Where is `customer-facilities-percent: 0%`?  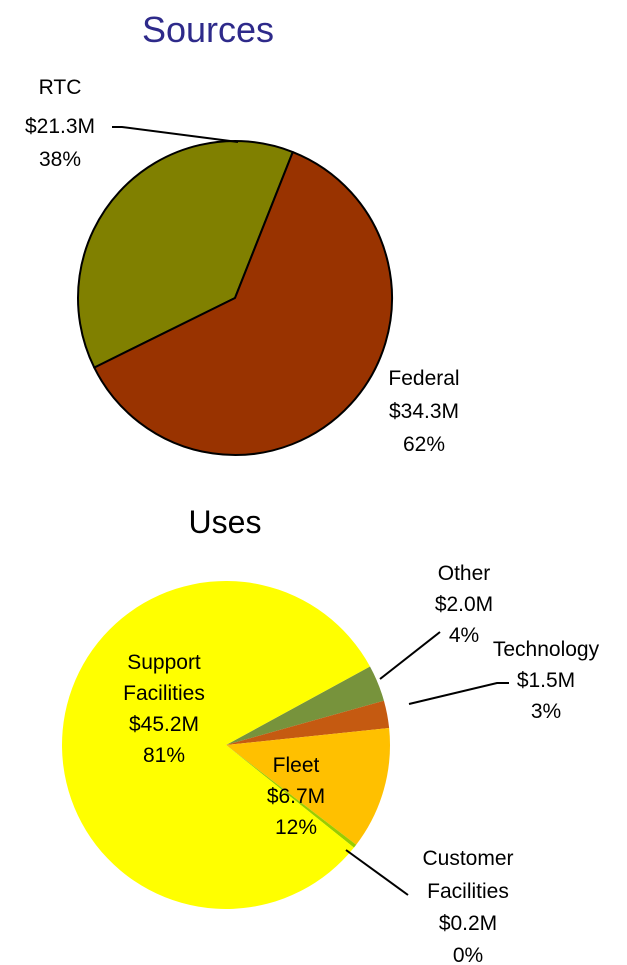
customer-facilities-percent: 0% is located at coordinates (468, 954).